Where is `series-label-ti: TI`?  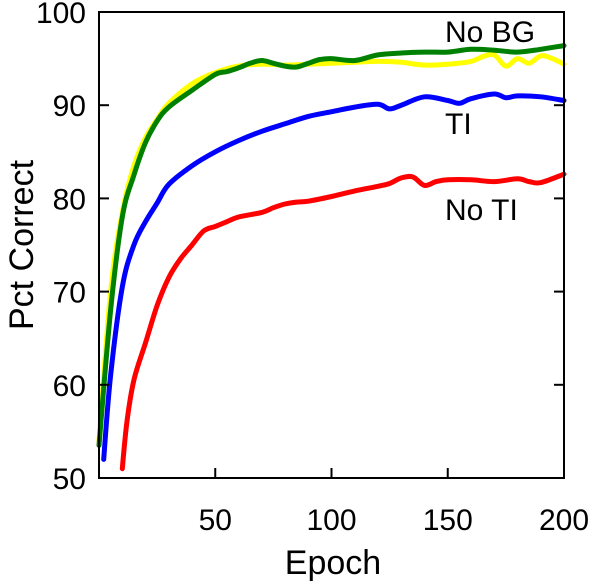
series-label-ti: TI is located at coordinates (458, 124).